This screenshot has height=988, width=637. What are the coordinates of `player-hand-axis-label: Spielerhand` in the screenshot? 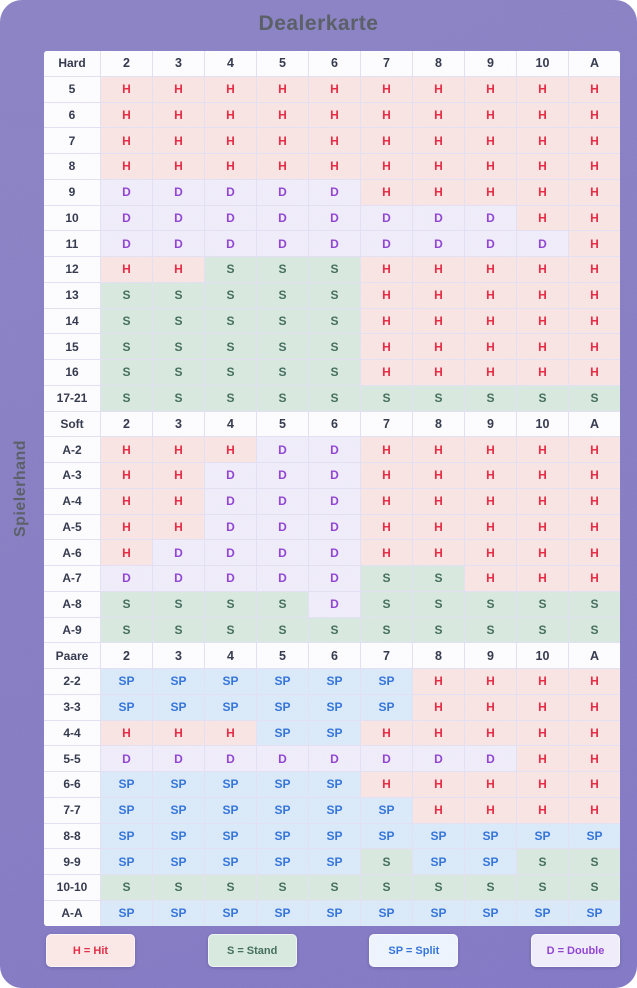 It's located at (20, 488).